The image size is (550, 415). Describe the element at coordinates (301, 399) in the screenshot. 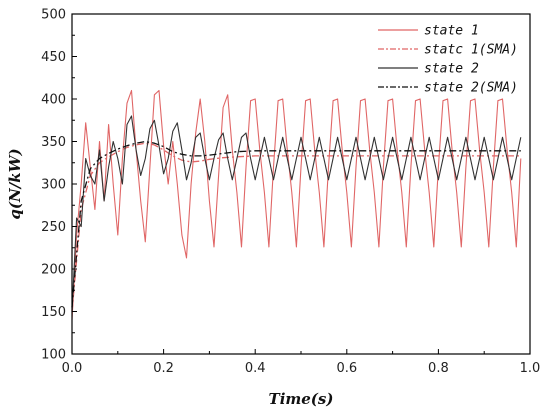

I see `x-axis-title: Time(s)` at that location.